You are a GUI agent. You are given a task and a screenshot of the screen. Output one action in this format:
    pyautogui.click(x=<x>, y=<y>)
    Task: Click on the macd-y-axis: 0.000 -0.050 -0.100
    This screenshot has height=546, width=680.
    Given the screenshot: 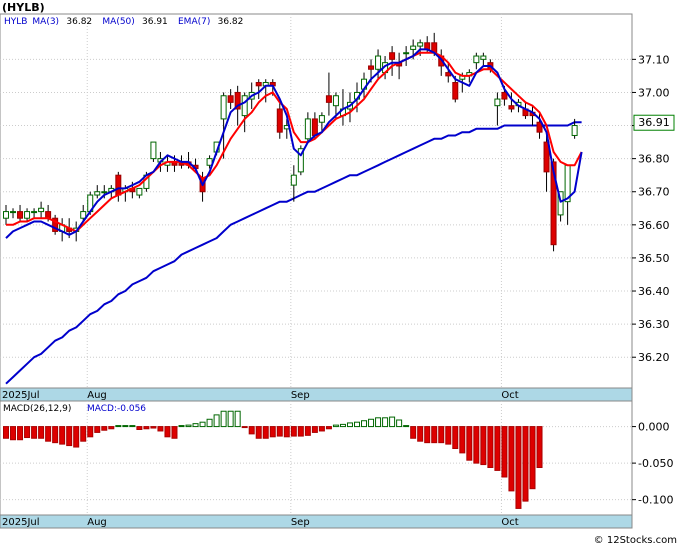 What is the action you would take?
    pyautogui.click(x=652, y=464)
    